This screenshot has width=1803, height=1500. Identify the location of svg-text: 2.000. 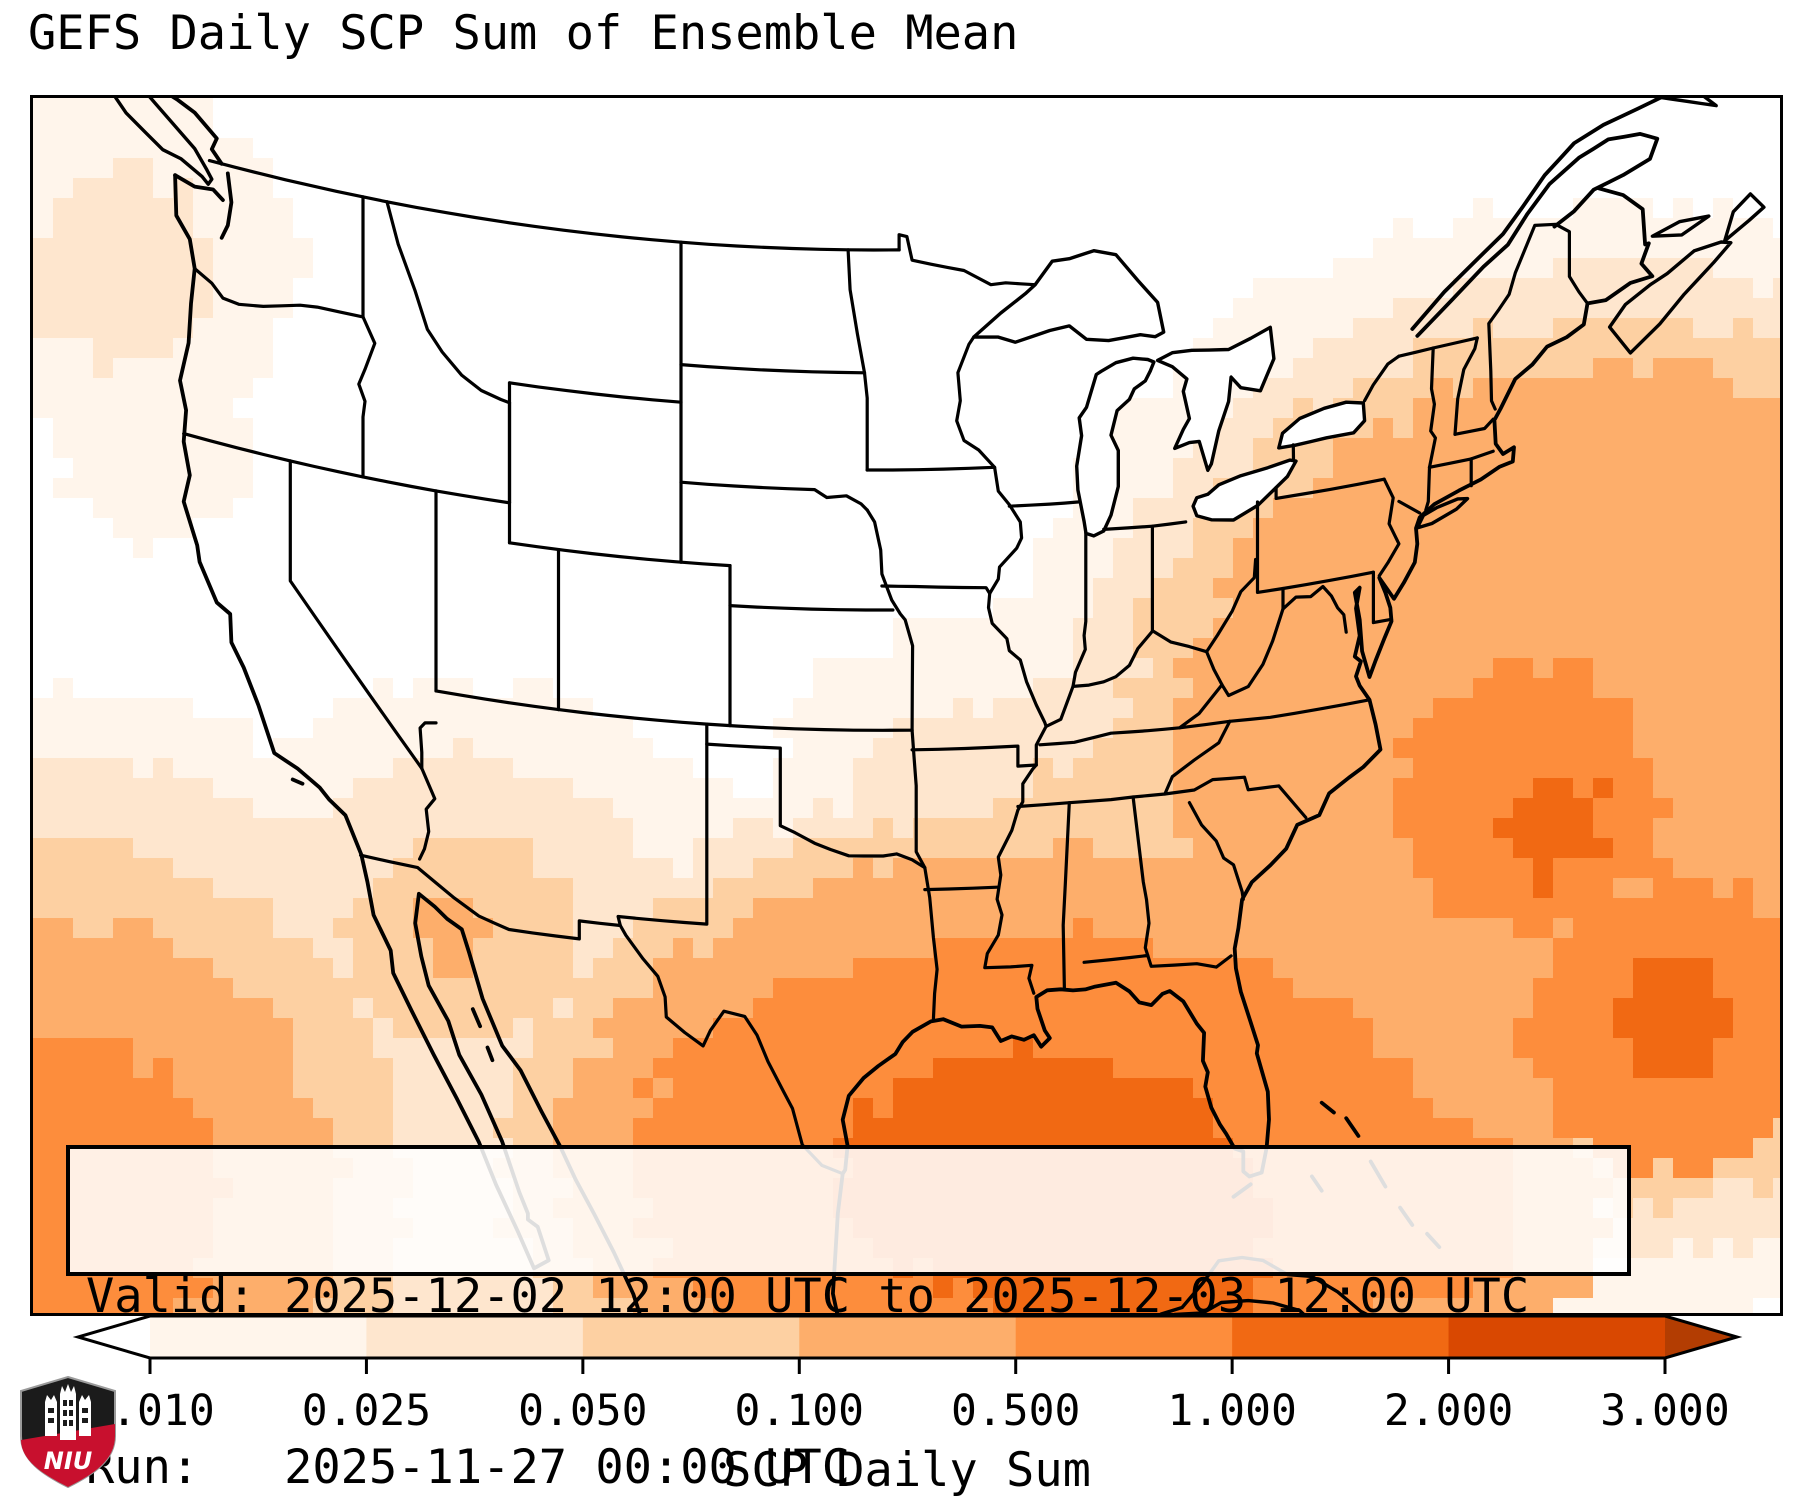
(1448, 1411).